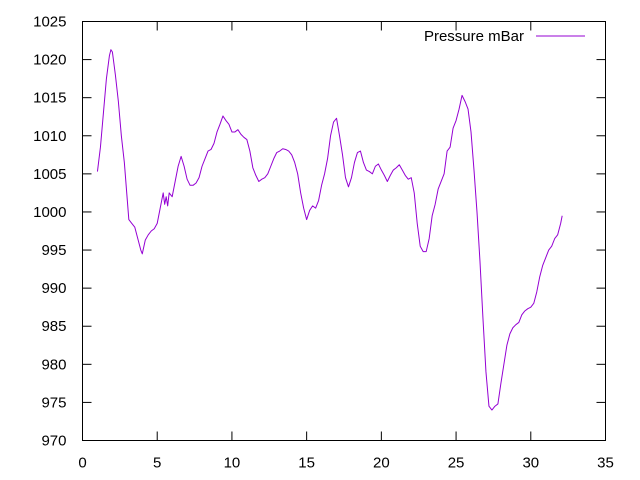 The width and height of the screenshot is (640, 480). Describe the element at coordinates (53, 326) in the screenshot. I see `y-tick-label: 985` at that location.